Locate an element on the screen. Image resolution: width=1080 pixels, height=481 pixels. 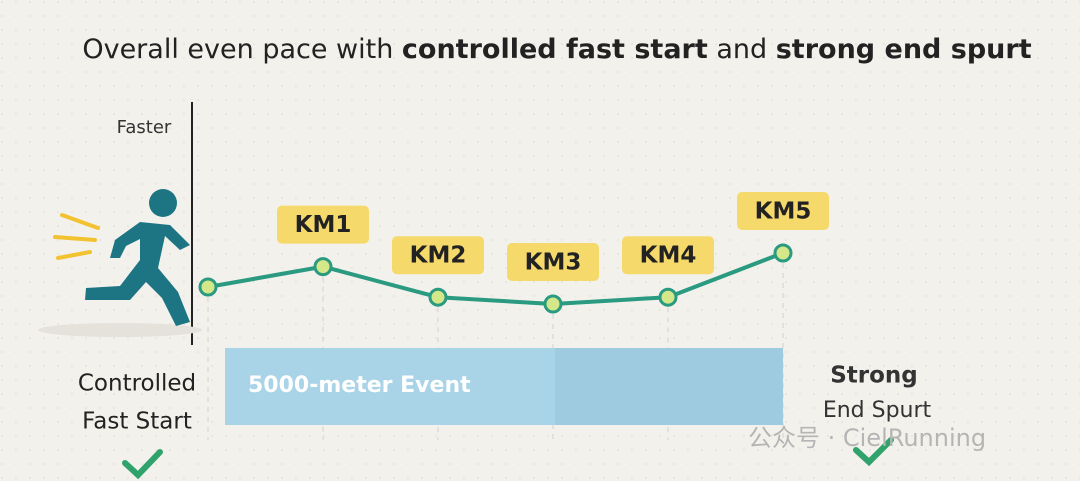
right-note: Strong is located at coordinates (874, 376).